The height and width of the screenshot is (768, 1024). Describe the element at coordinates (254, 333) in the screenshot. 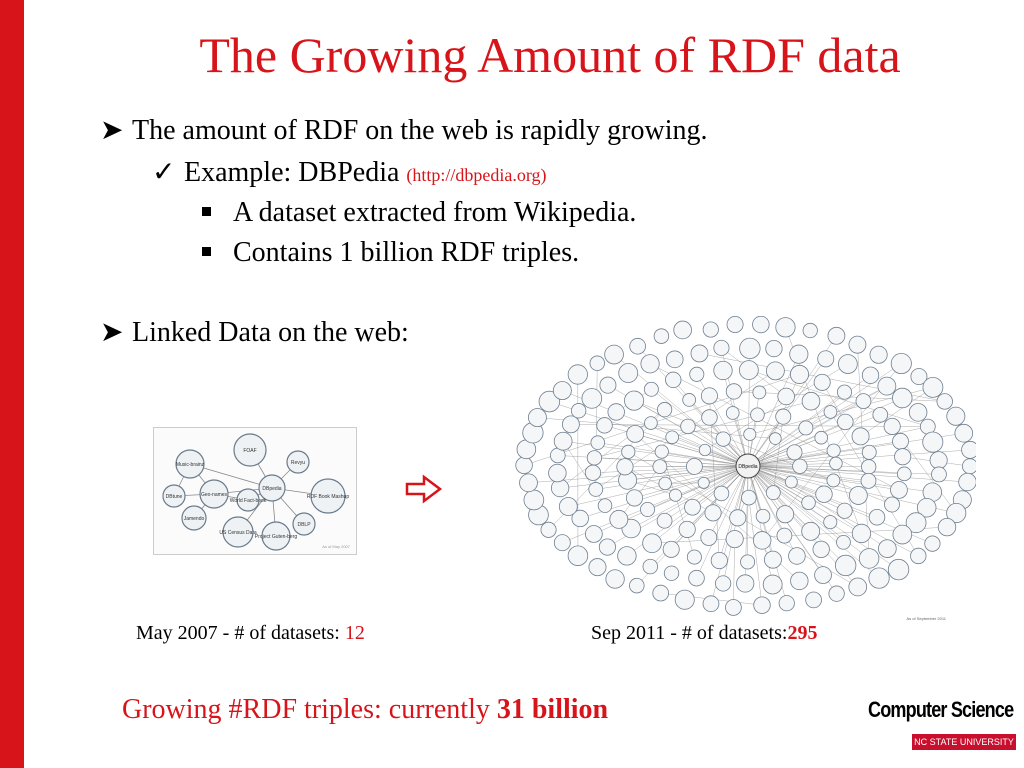

I see `bullet-linked-data: ➤ Linked Data on the web:` at that location.